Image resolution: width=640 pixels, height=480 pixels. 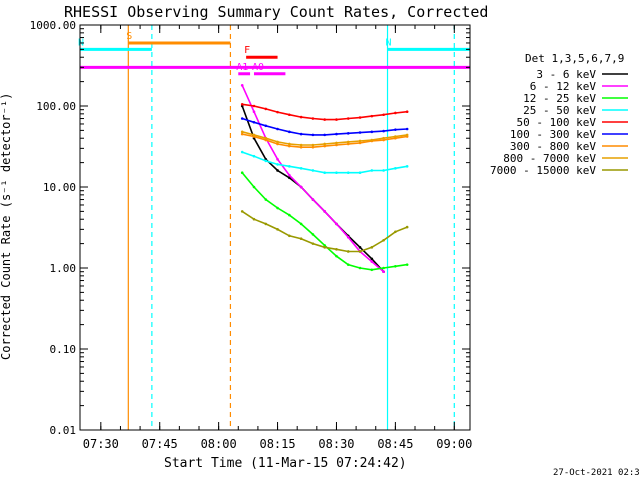 I want to click on legend-label: 300 - 800 keV, so click(x=553, y=146).